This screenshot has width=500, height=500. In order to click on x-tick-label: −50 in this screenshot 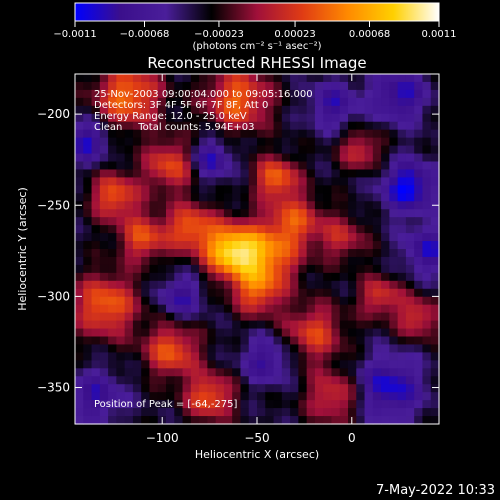, I will do `click(256, 438)`.